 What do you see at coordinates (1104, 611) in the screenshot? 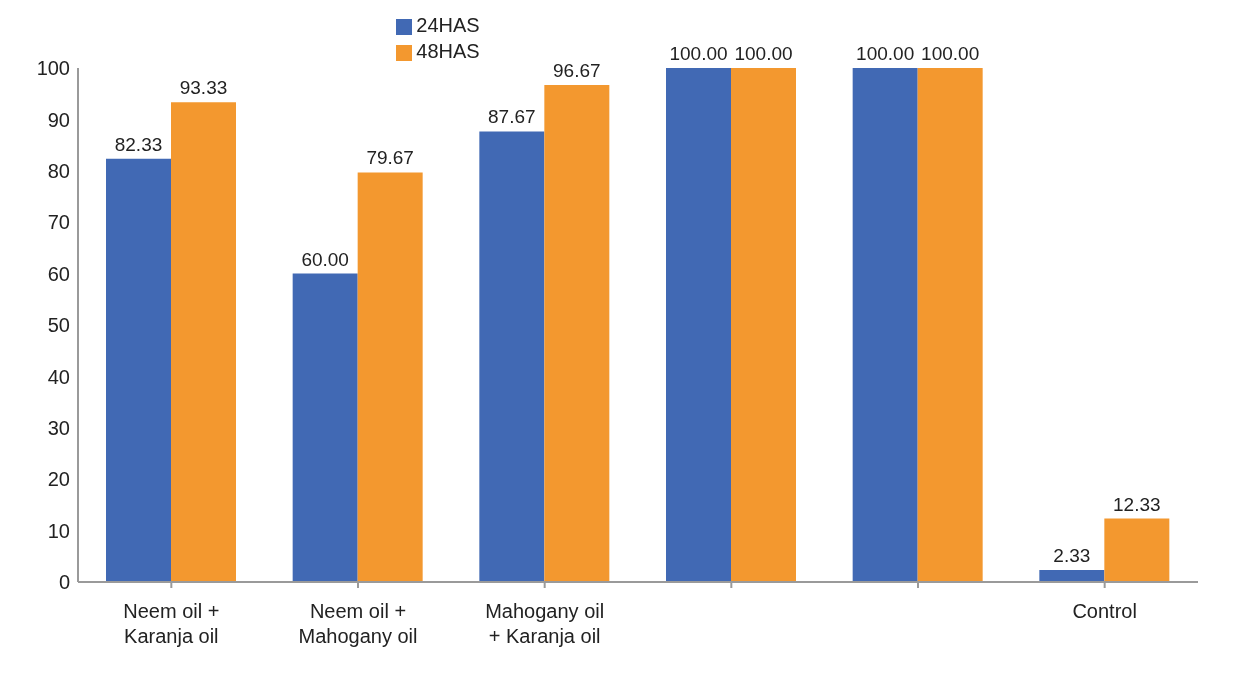
I see `x-tick-label: Control` at bounding box center [1104, 611].